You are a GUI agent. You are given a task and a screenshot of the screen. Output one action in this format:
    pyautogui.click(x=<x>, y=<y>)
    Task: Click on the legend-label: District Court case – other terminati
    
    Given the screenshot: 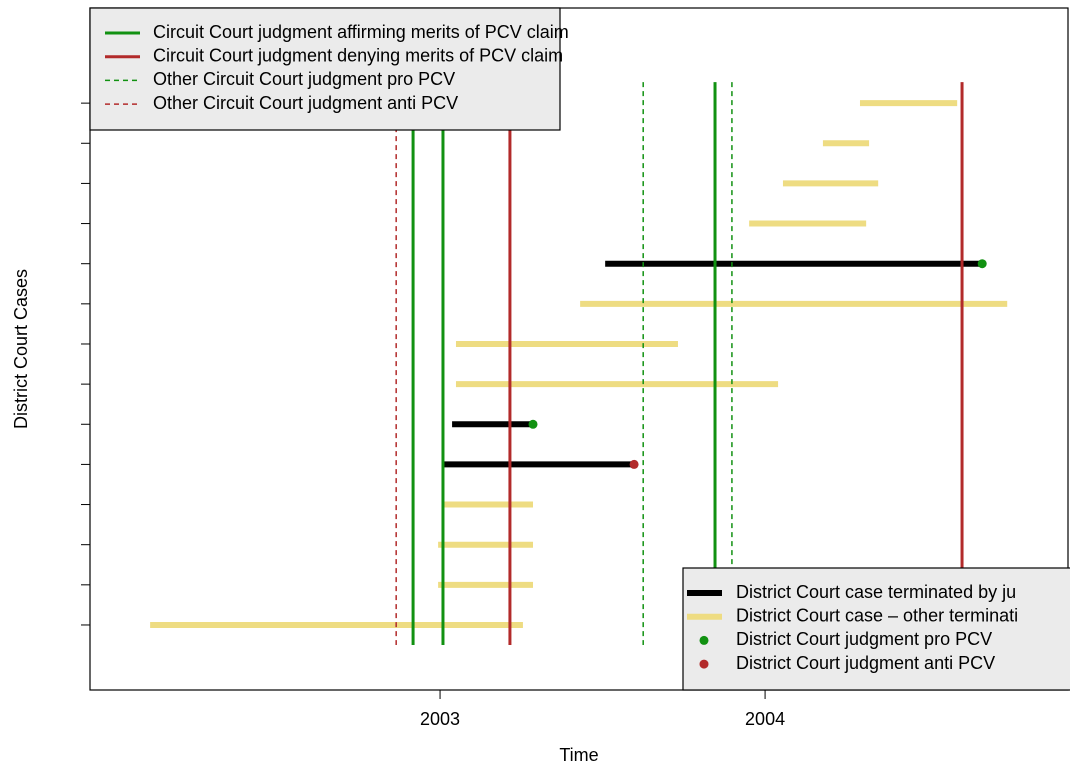 What is the action you would take?
    pyautogui.click(x=877, y=615)
    